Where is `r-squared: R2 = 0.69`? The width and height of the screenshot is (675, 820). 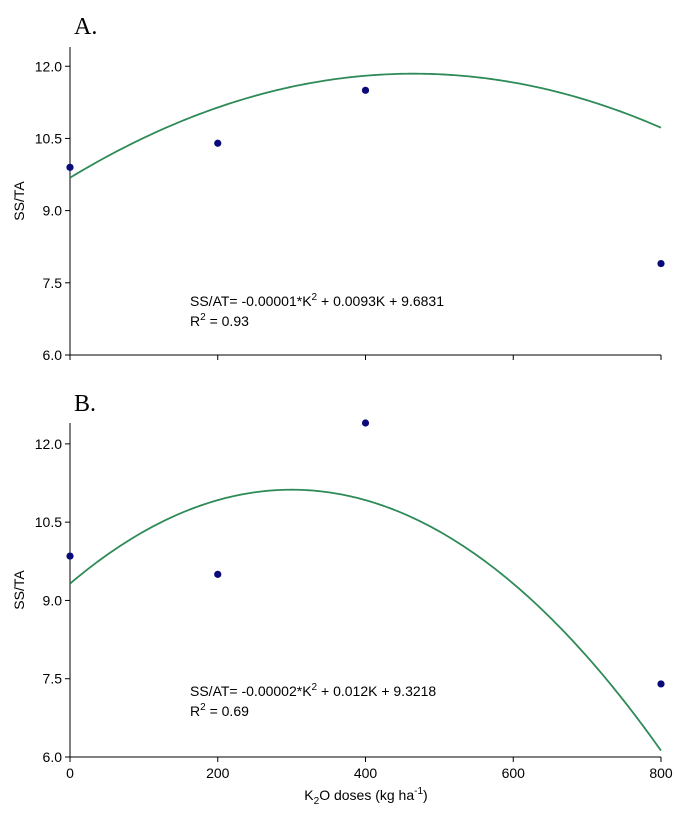
r-squared: R2 = 0.69 is located at coordinates (219, 710).